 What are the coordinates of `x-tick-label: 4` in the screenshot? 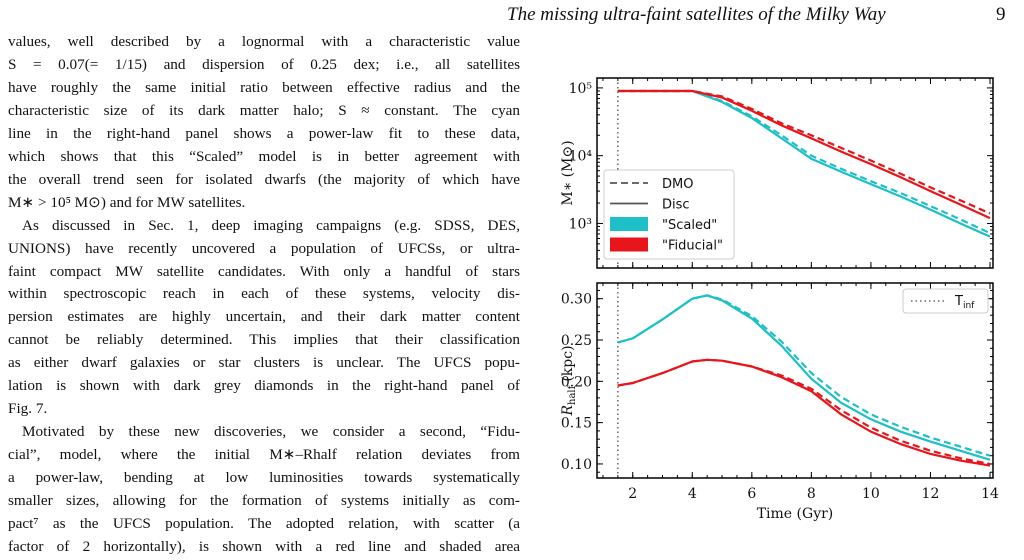 It's located at (692, 494).